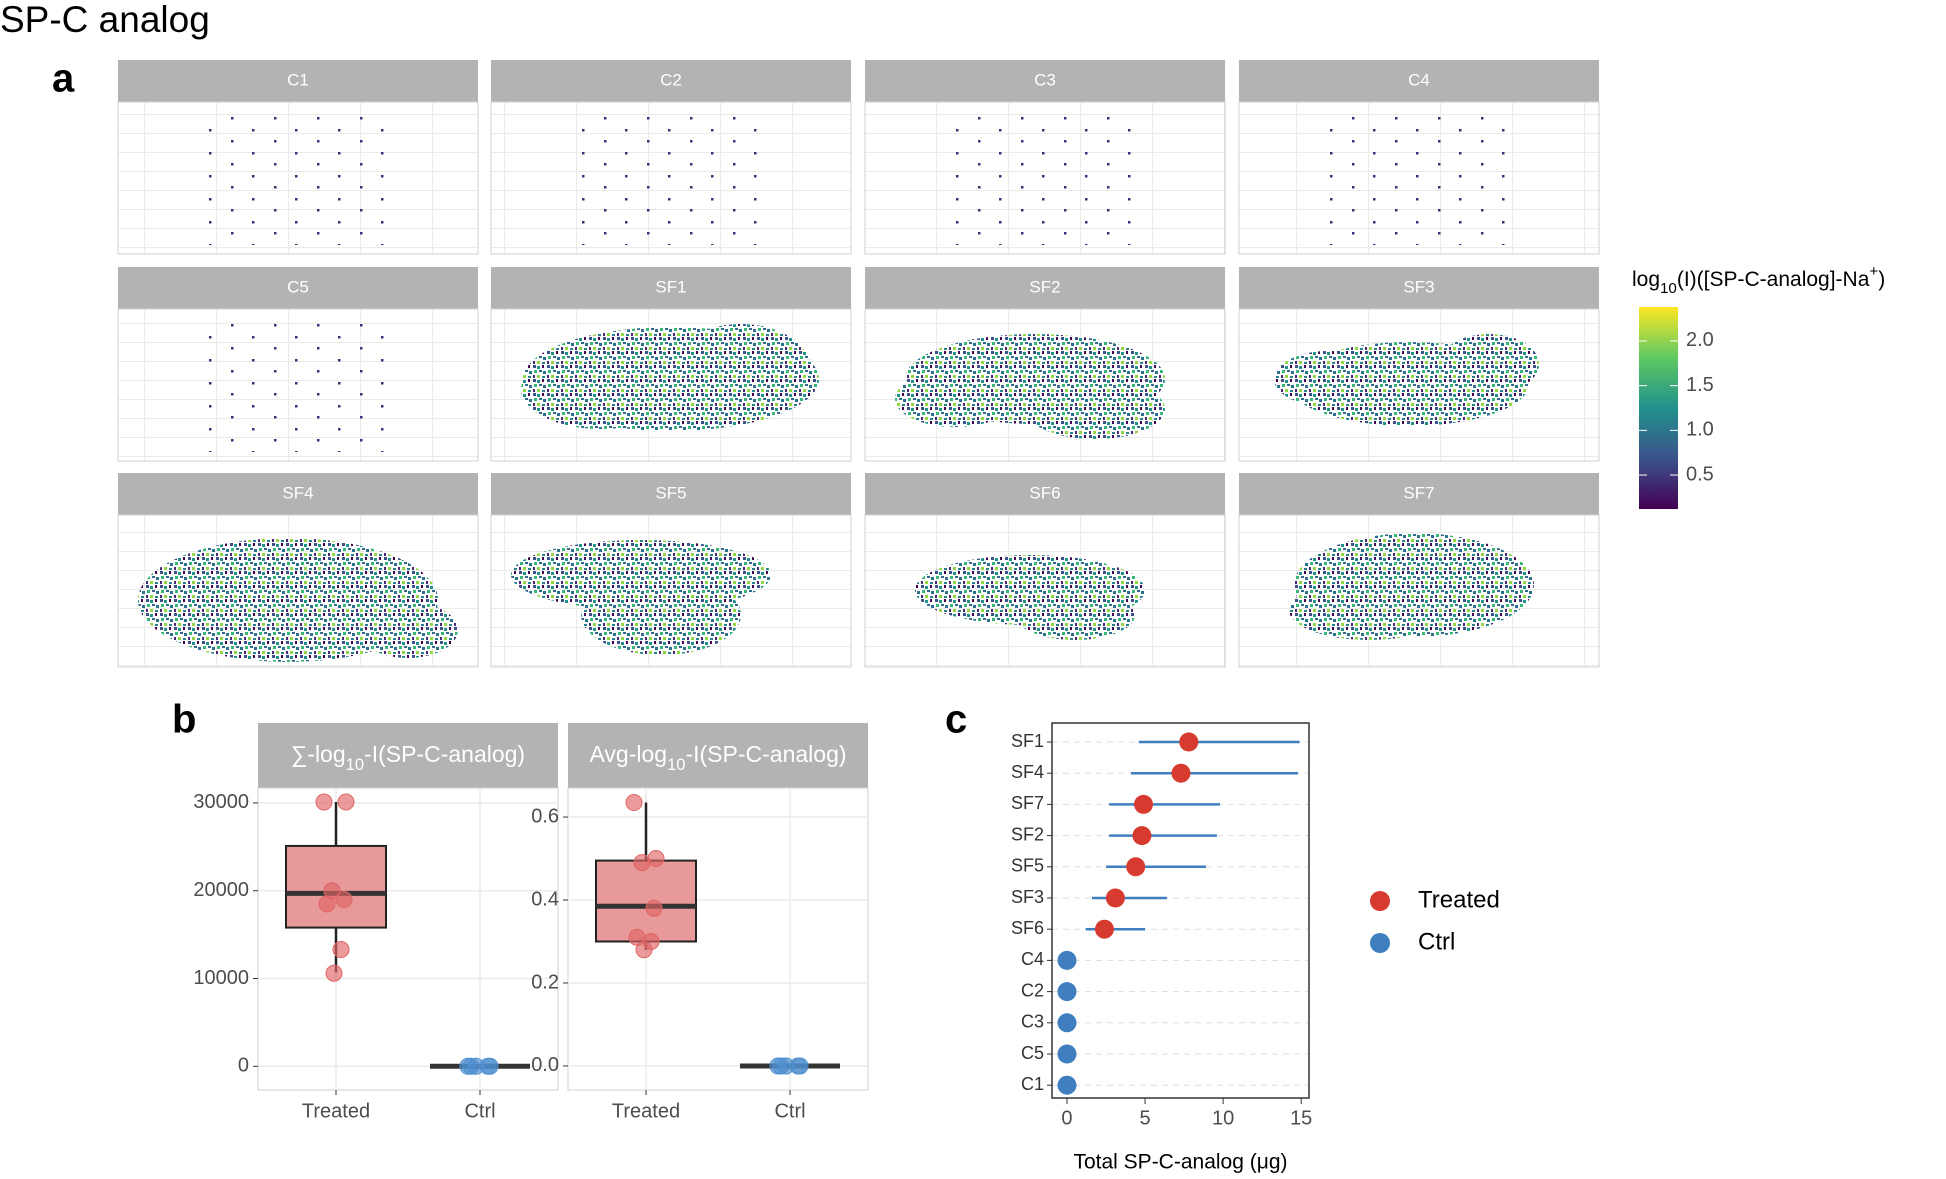 Image resolution: width=1946 pixels, height=1179 pixels. Describe the element at coordinates (1758, 280) in the screenshot. I see `colorbar-title: log10(I)([SP-C-analog]-Na+)` at that location.